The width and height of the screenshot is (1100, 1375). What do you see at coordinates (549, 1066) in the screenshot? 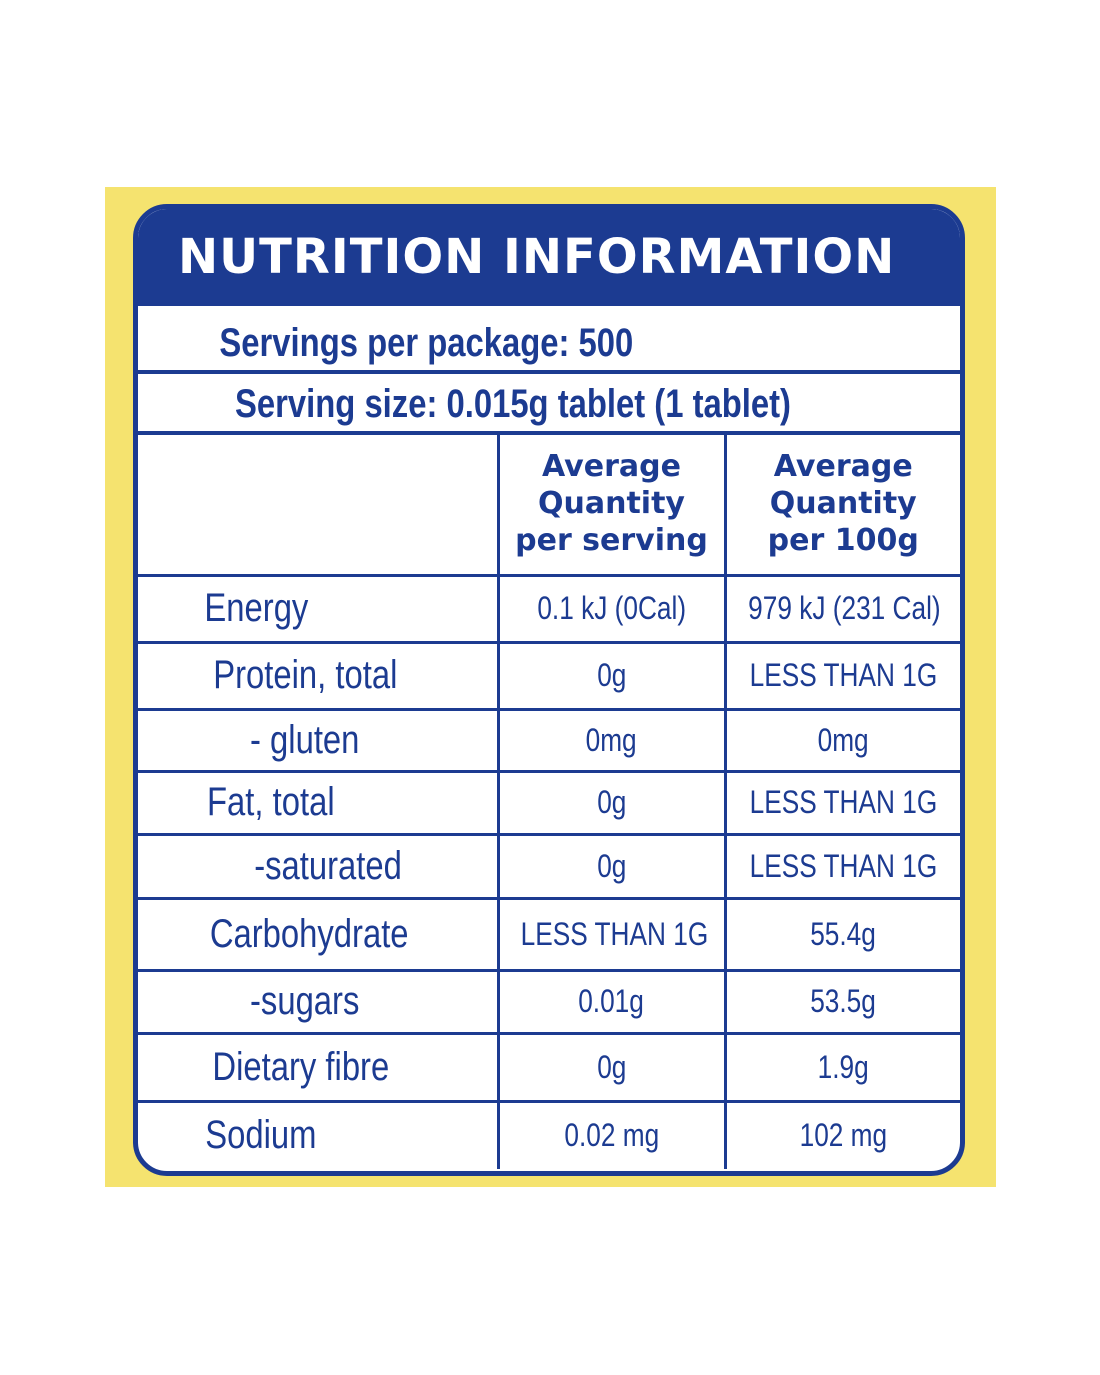
I see `table-row: Dietary fibre 0g 1.9g` at bounding box center [549, 1066].